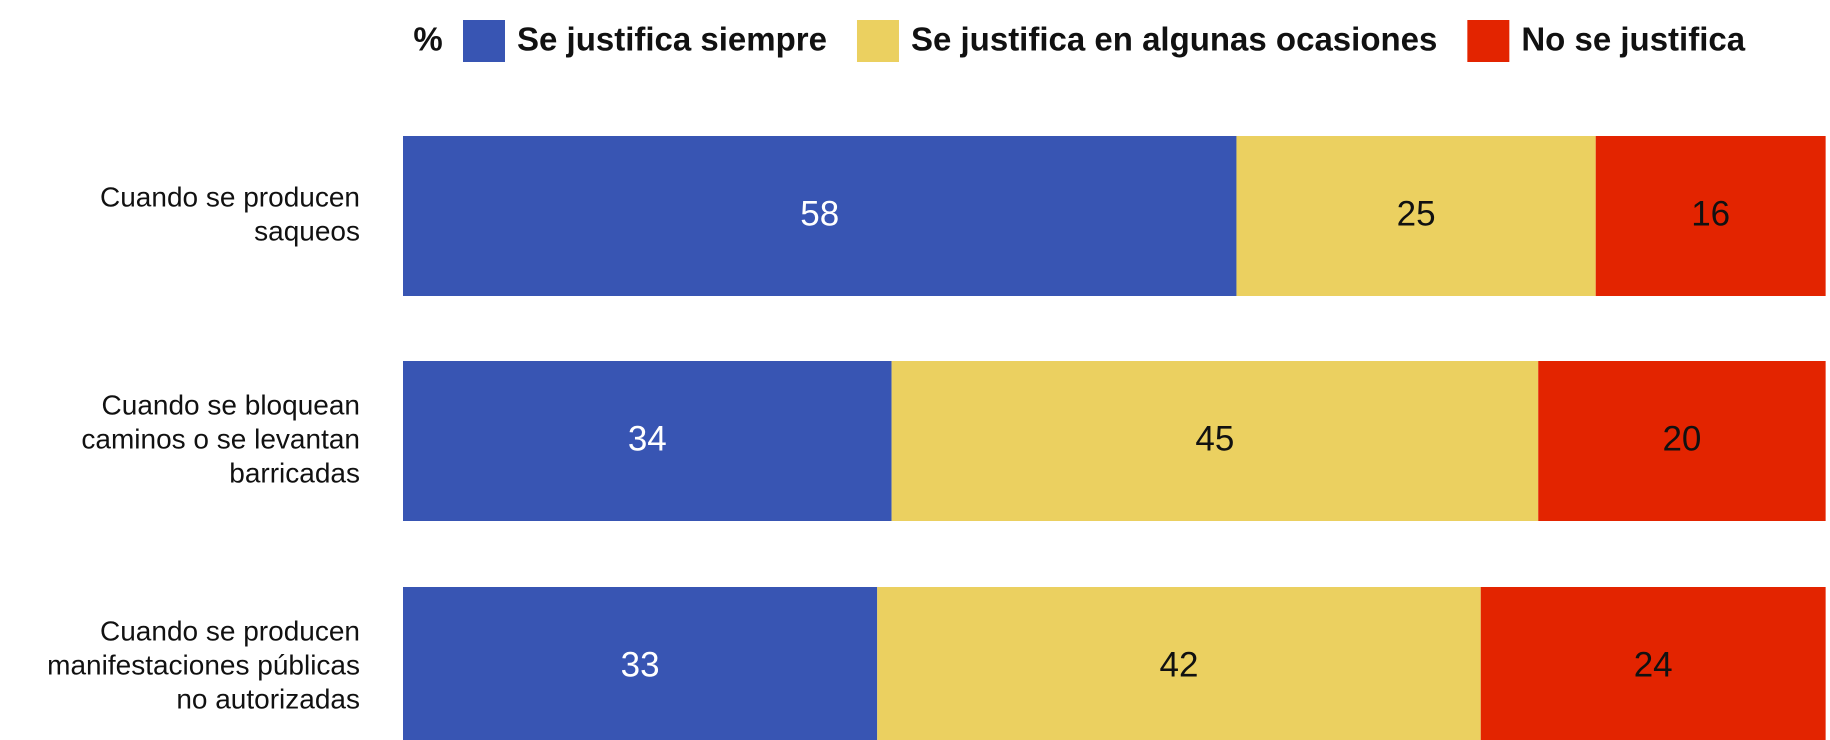  Describe the element at coordinates (307, 230) in the screenshot. I see `category-label: saqueos` at that location.